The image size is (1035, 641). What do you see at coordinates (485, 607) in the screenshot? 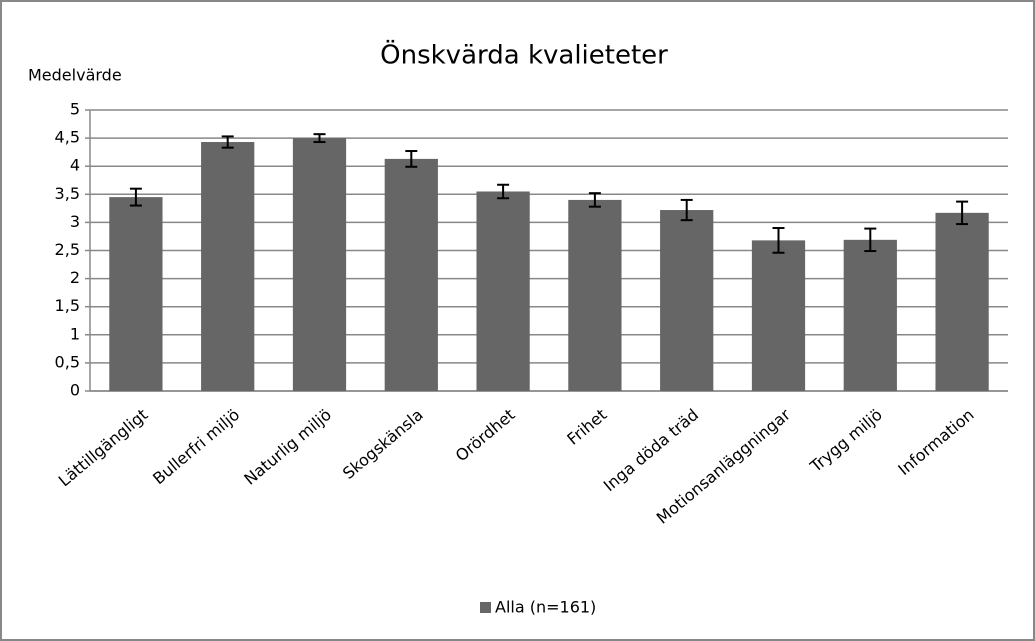
I see `legend-swatch` at bounding box center [485, 607].